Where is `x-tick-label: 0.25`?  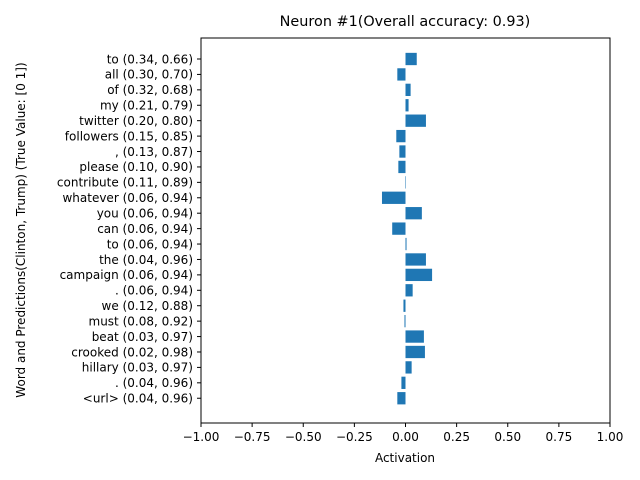 x-tick-label: 0.25 is located at coordinates (456, 437).